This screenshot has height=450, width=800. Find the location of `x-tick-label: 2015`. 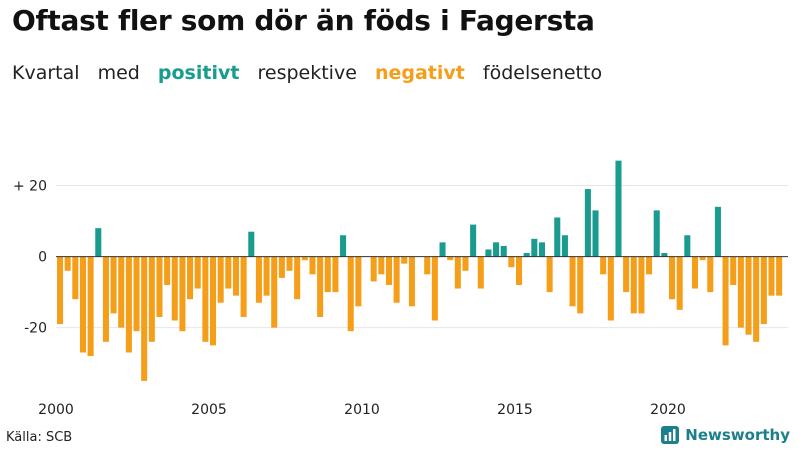

x-tick-label: 2015 is located at coordinates (515, 410).